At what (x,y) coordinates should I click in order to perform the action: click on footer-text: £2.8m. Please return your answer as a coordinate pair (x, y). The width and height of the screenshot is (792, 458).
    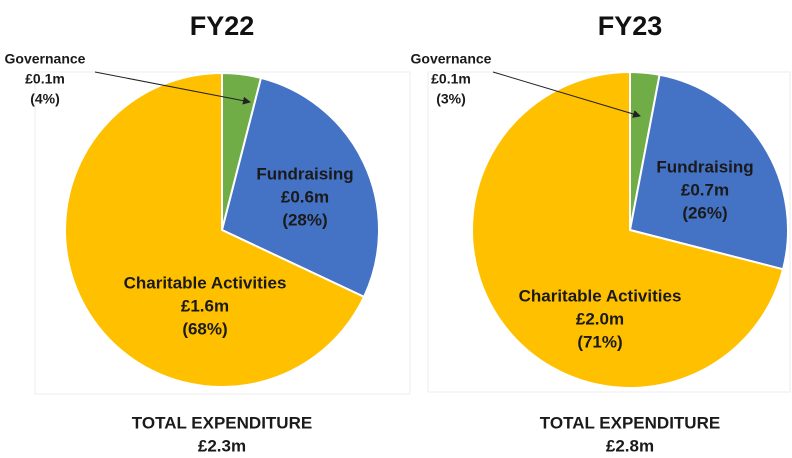
    Looking at the image, I should click on (630, 445).